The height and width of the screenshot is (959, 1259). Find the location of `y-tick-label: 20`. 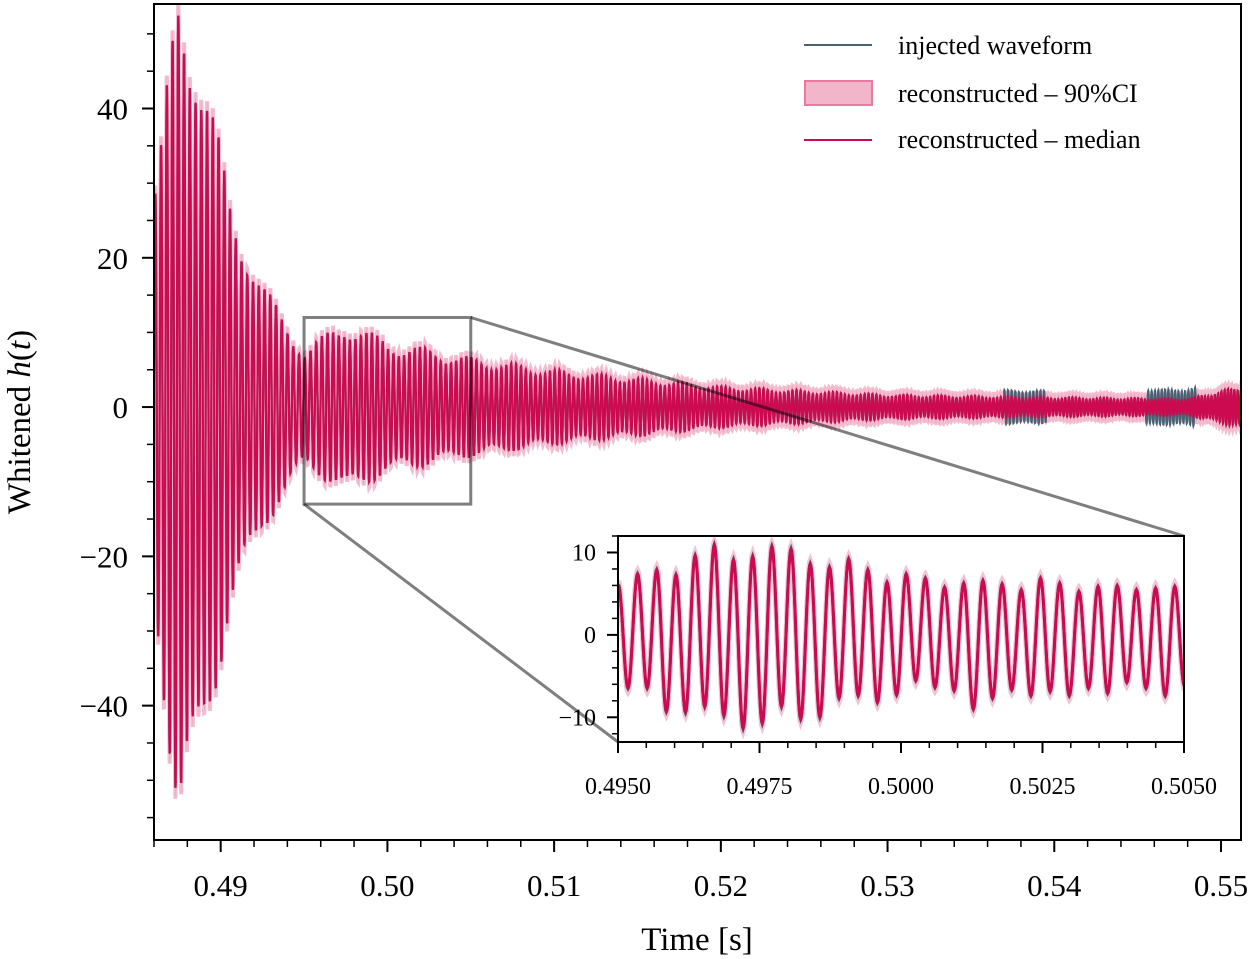

y-tick-label: 20 is located at coordinates (112, 258).